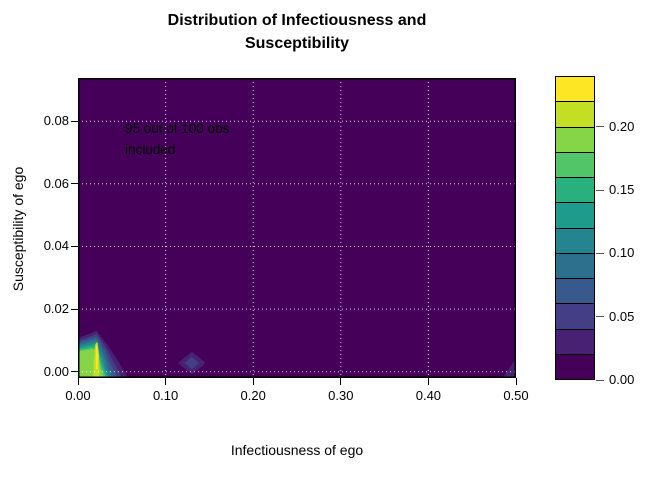 The image size is (672, 480). What do you see at coordinates (516, 395) in the screenshot?
I see `x-tick-label: 0.50` at bounding box center [516, 395].